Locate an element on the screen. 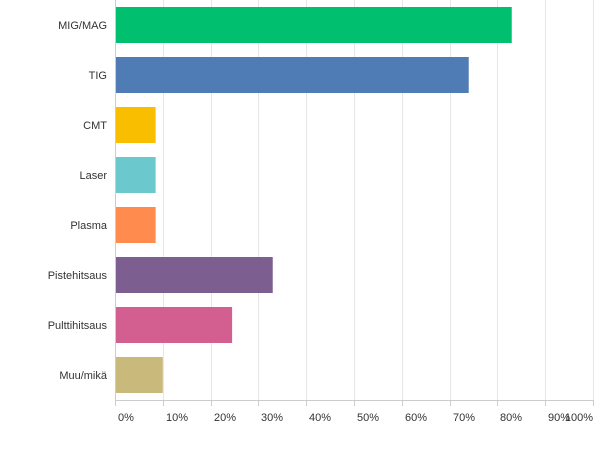  category-label: MIG/MAG is located at coordinates (82, 26).